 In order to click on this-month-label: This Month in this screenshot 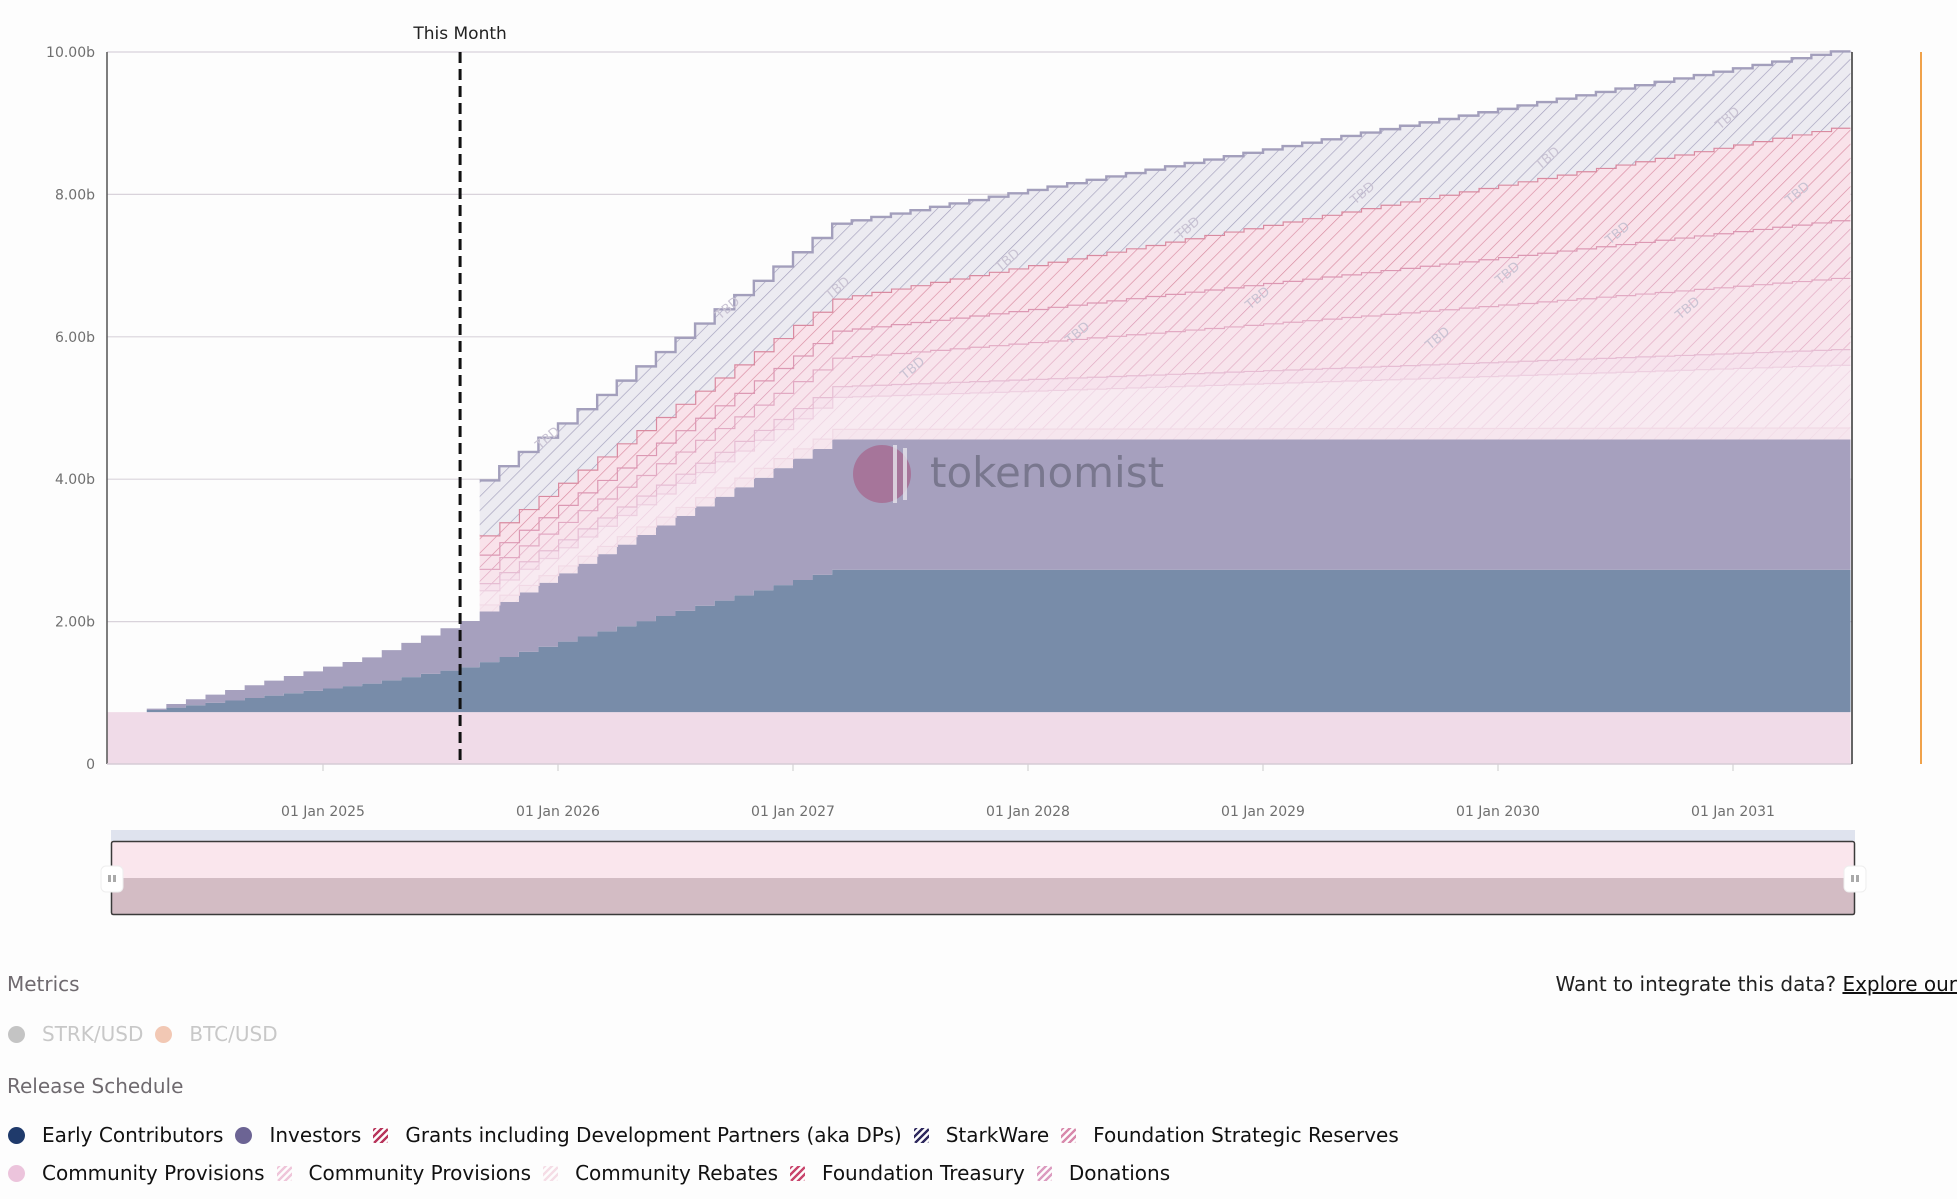, I will do `click(459, 34)`.